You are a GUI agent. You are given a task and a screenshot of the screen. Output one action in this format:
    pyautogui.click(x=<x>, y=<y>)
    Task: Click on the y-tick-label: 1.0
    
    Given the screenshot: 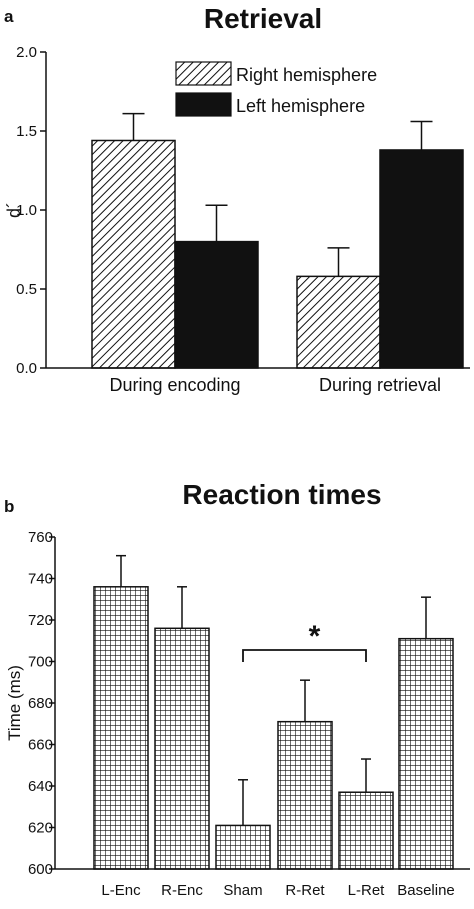 What is the action you would take?
    pyautogui.click(x=26, y=210)
    